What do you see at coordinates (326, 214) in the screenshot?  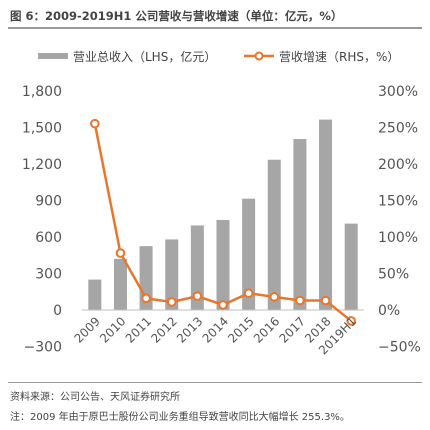 I see `bar-revenue-2018` at bounding box center [326, 214].